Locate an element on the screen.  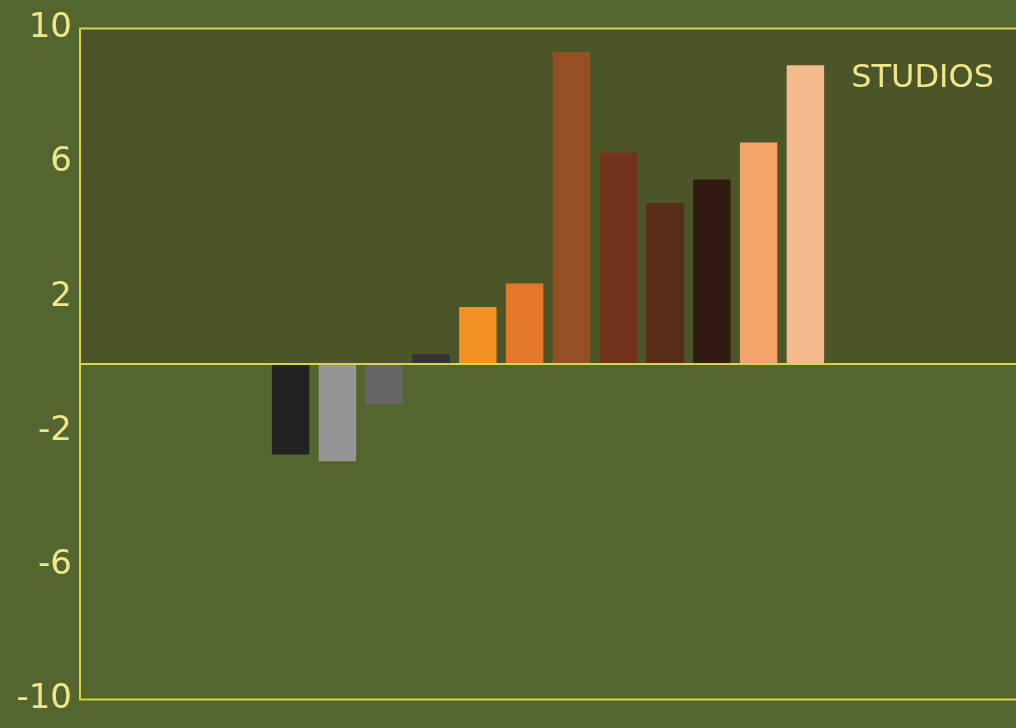
annotation: STUDIOS is located at coordinates (922, 75).